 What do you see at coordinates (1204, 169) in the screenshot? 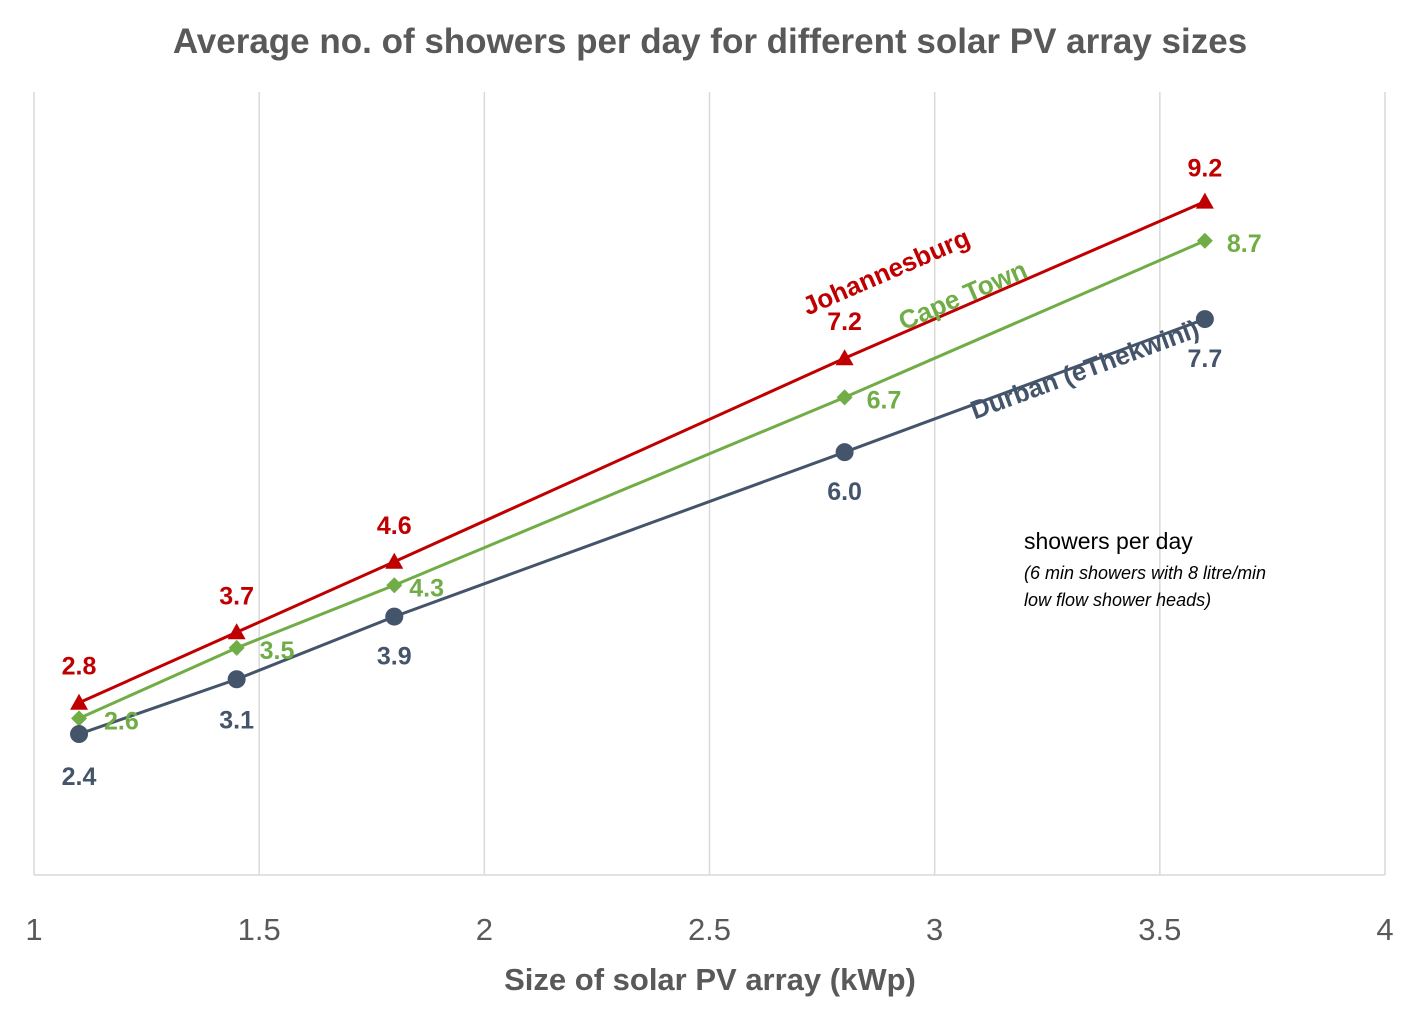
I see `data-label-johannesburg-4: 9.2` at bounding box center [1204, 169].